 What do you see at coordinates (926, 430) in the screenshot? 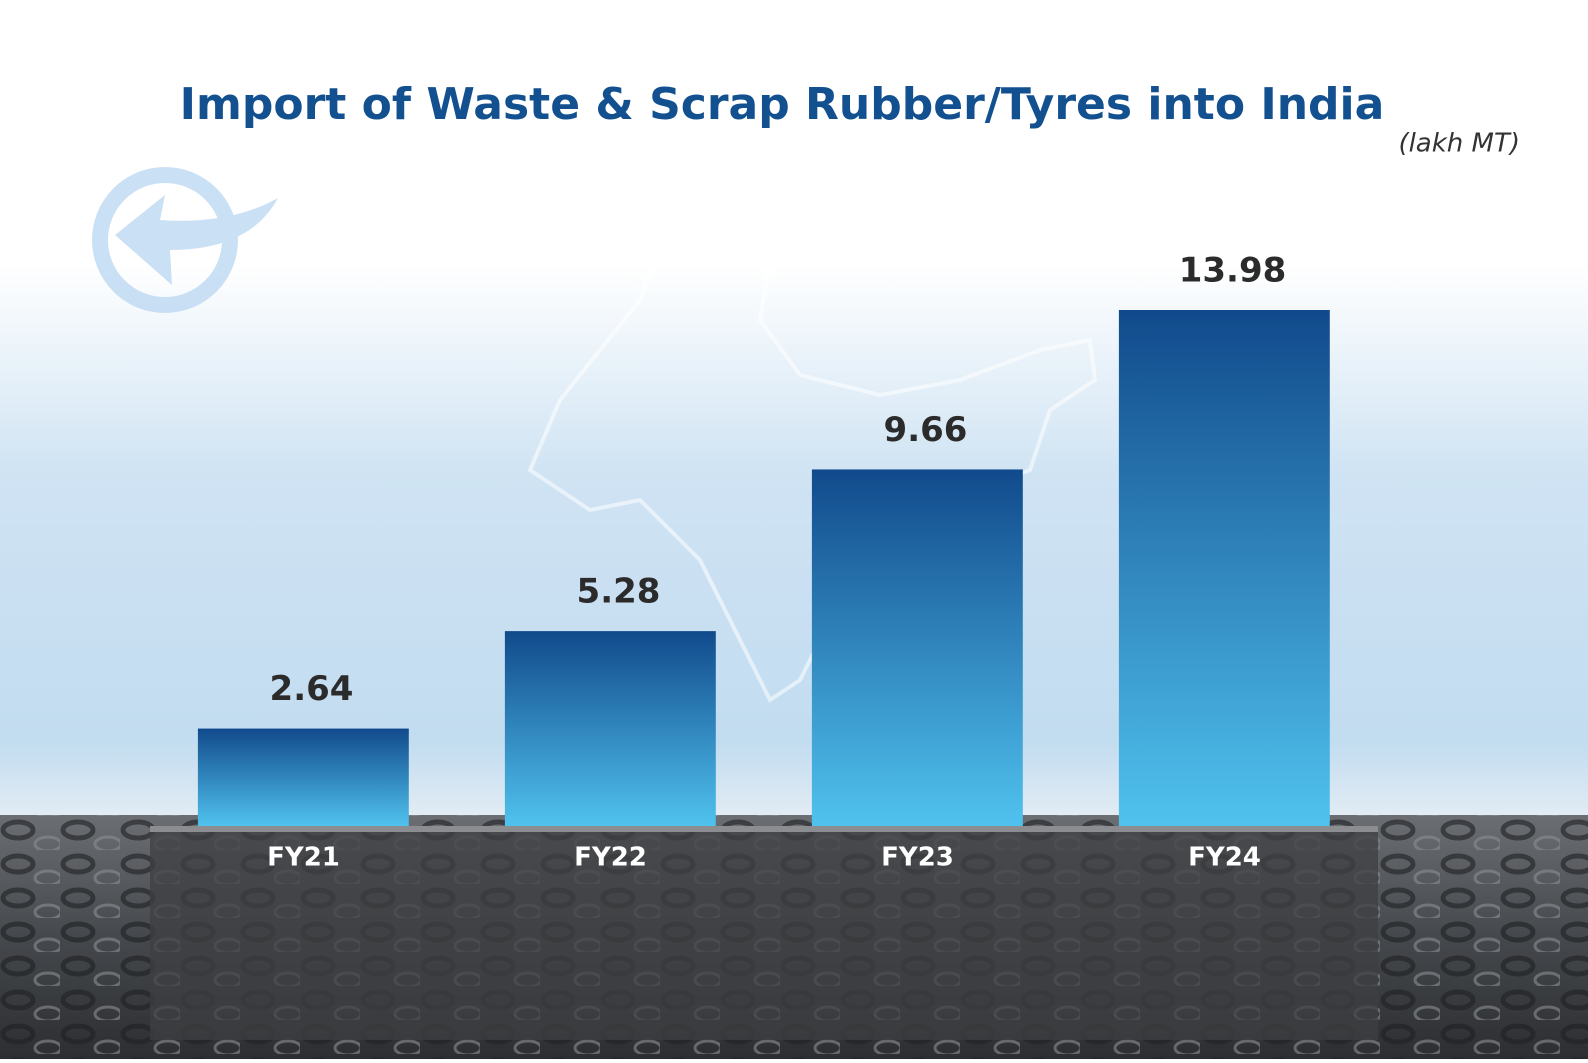
I see `value-label: 9.66` at bounding box center [926, 430].